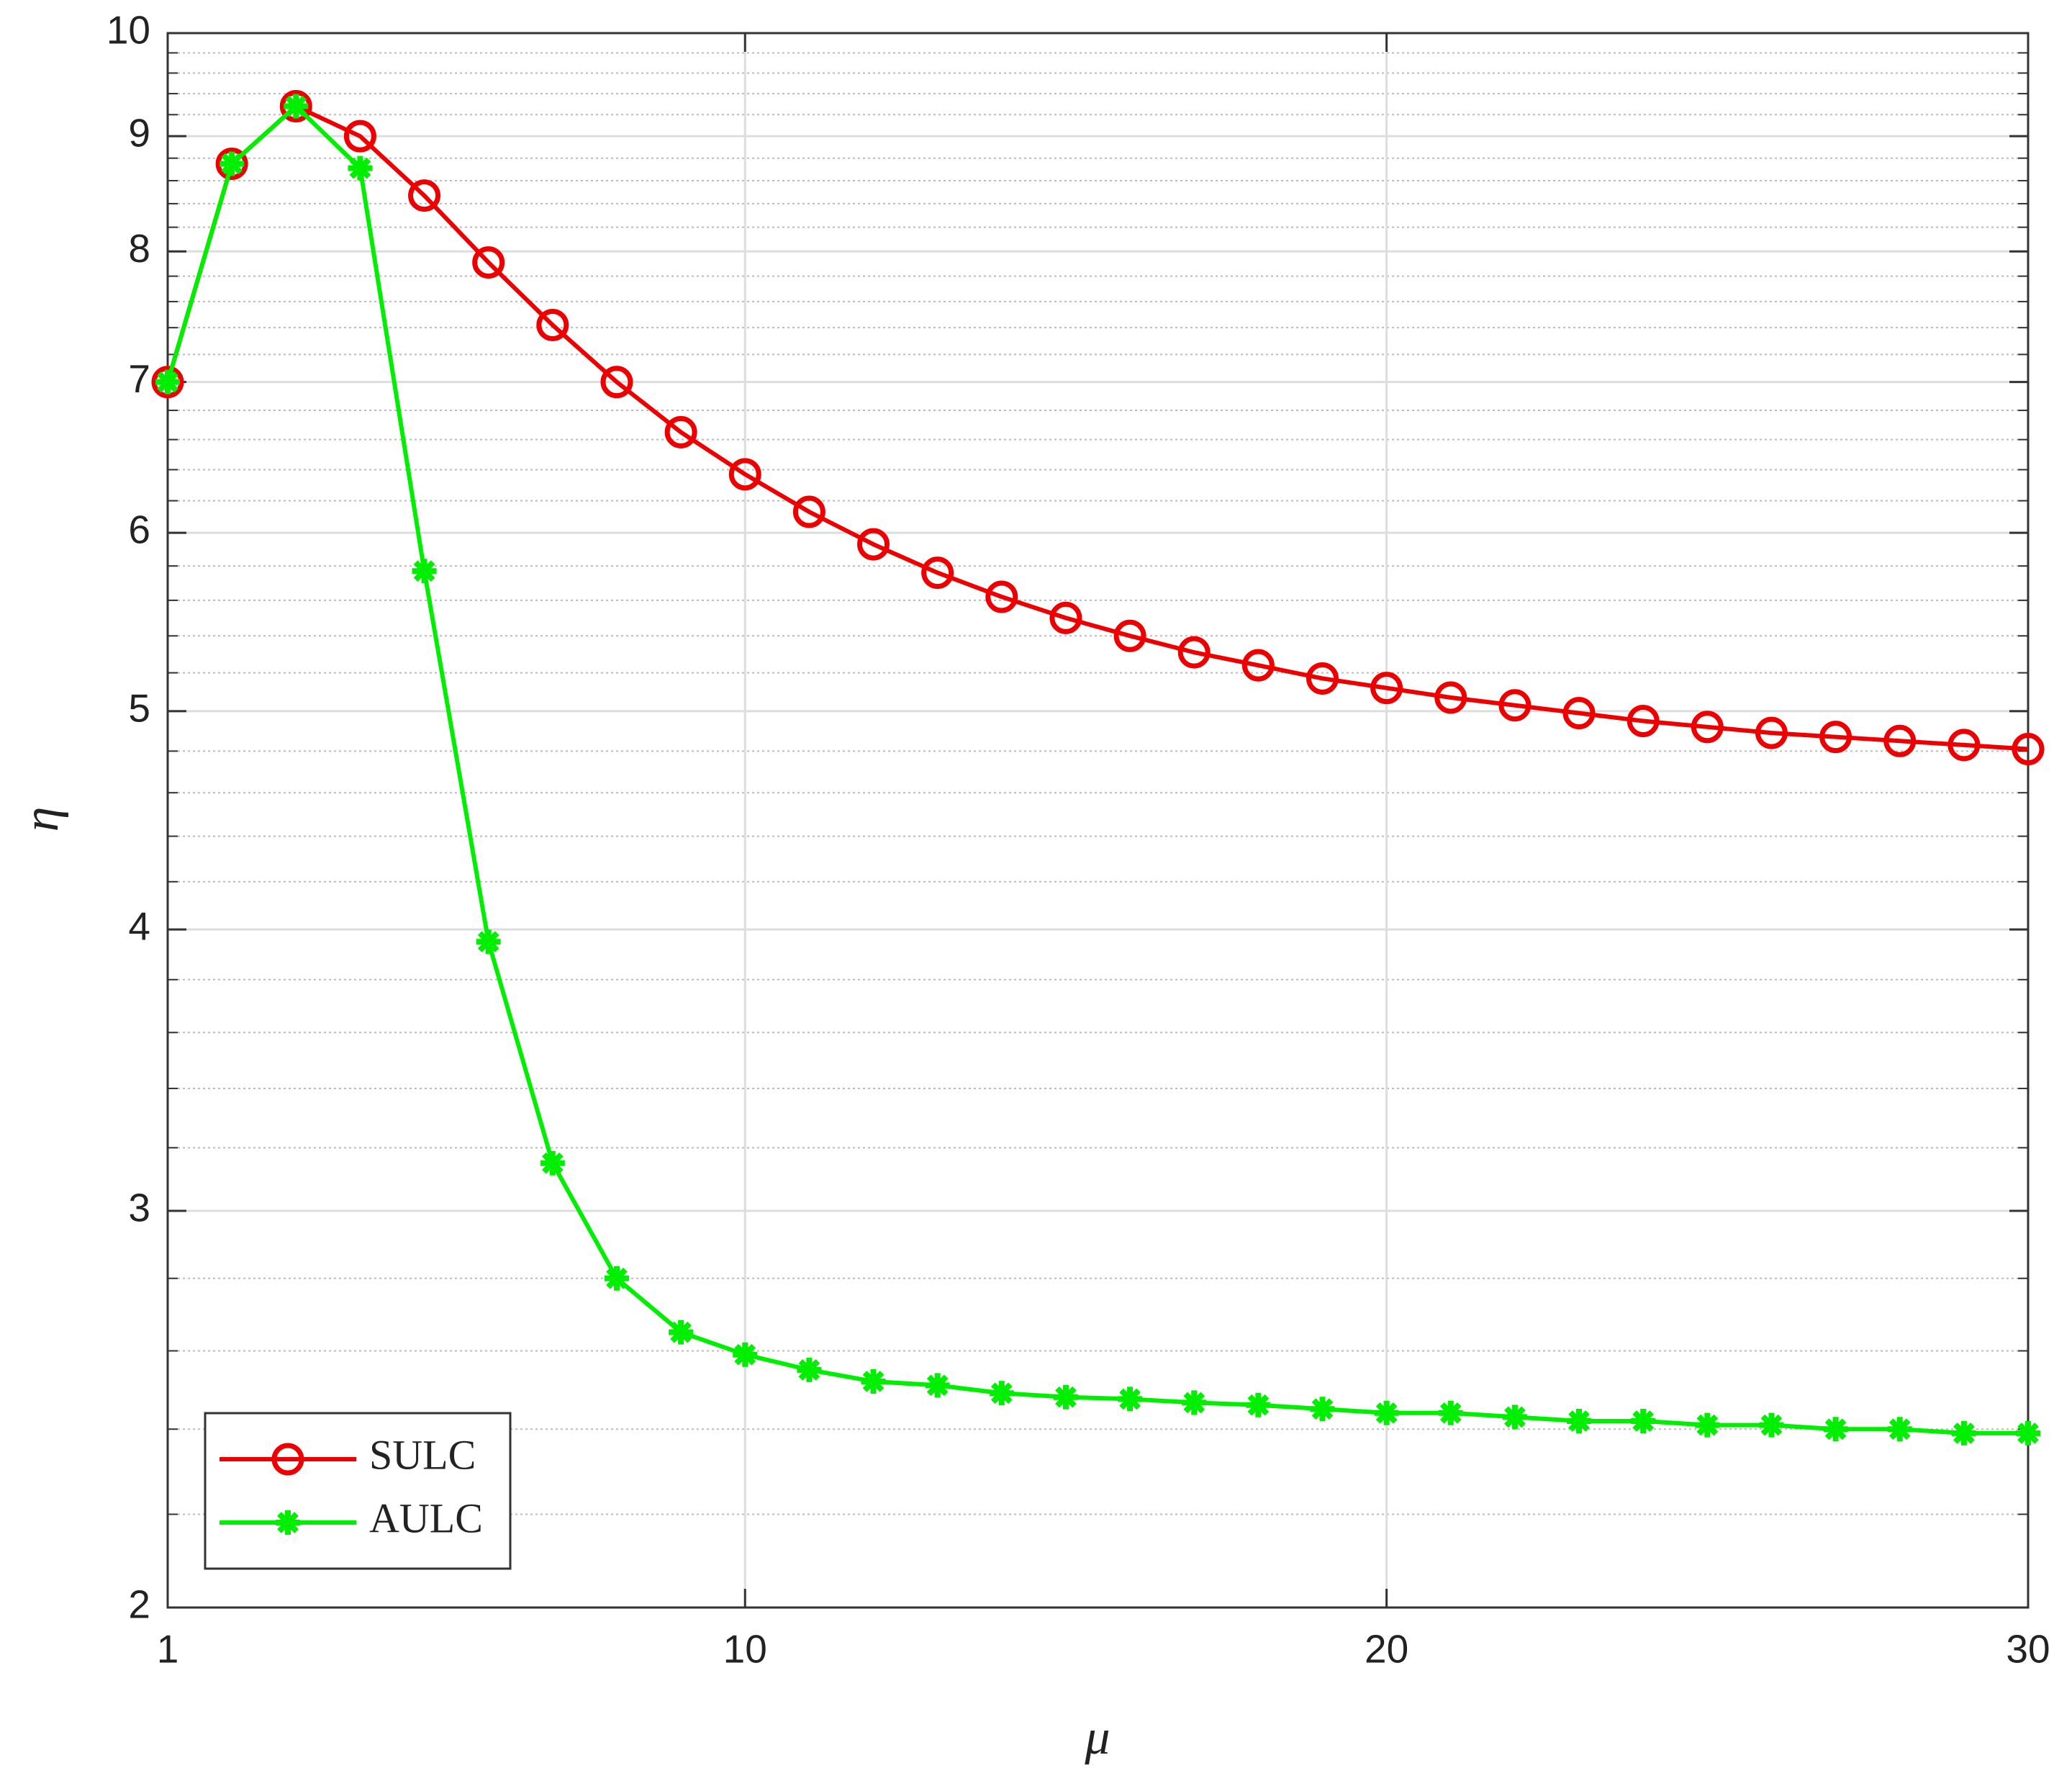 This screenshot has width=2072, height=1781. I want to click on x-tick-label: 20, so click(1386, 1650).